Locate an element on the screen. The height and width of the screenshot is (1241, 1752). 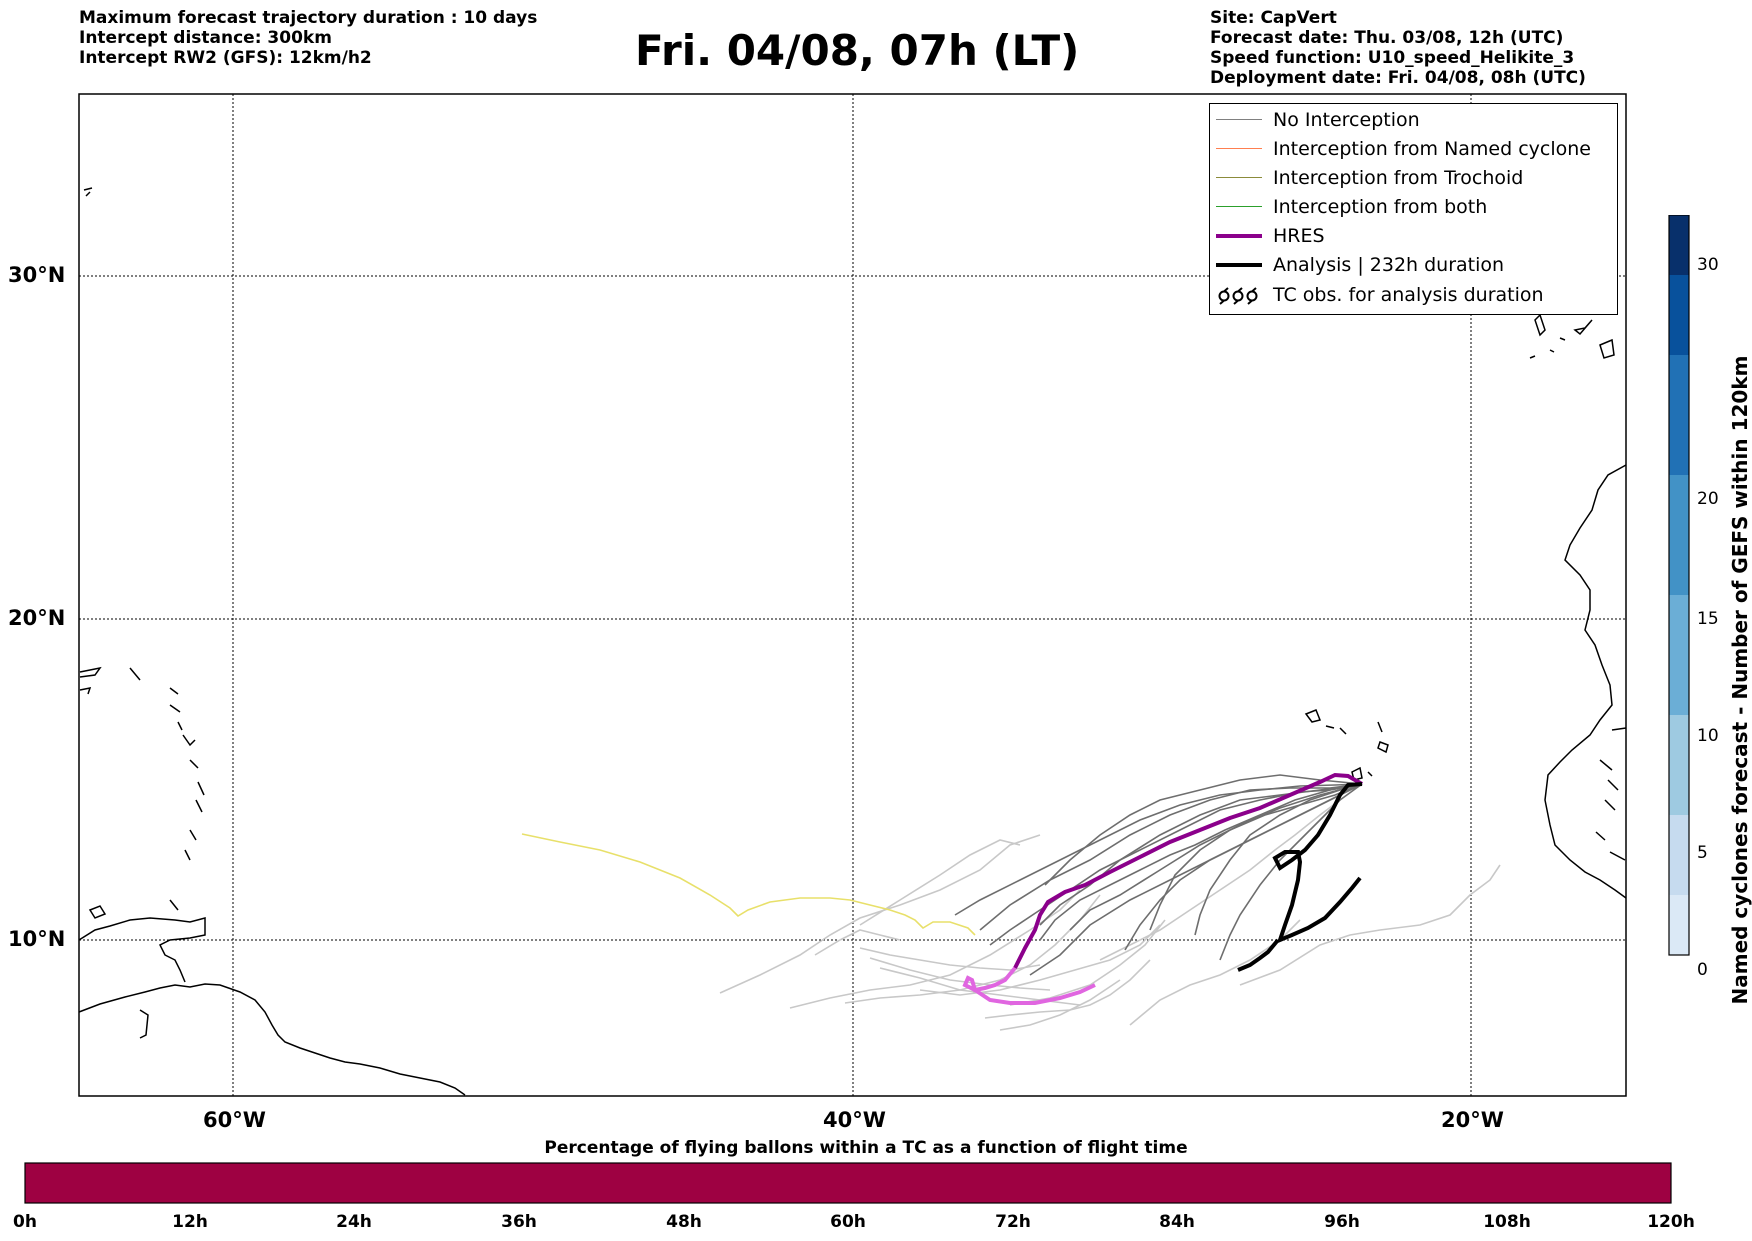
colorbar-bottom-fill is located at coordinates (848, 1183).